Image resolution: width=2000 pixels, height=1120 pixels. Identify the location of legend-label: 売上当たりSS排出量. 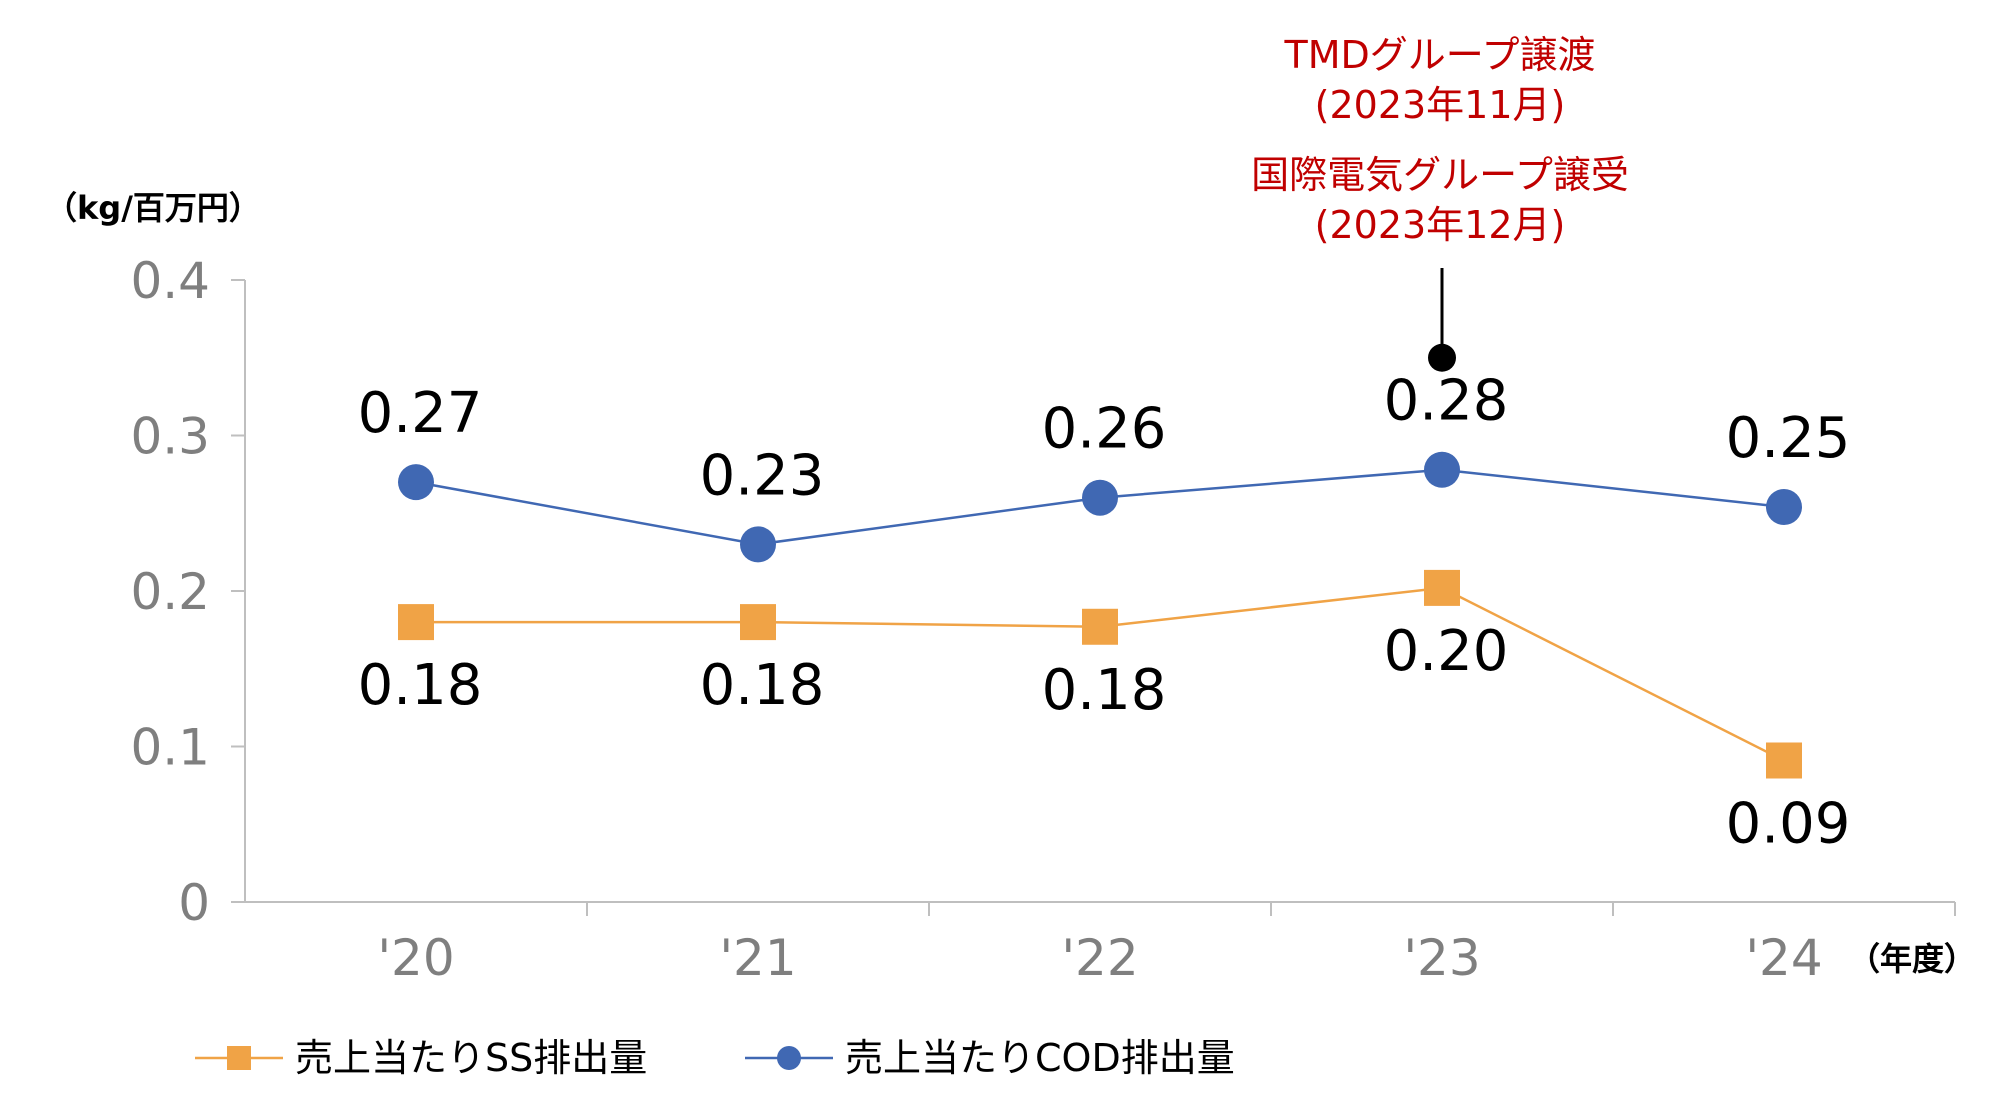
(471, 1058).